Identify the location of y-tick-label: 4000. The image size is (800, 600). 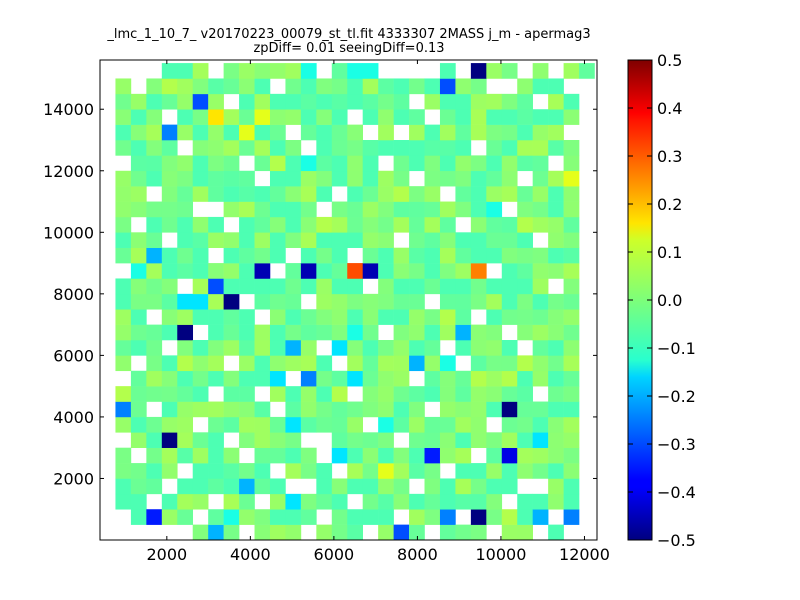
(73, 417).